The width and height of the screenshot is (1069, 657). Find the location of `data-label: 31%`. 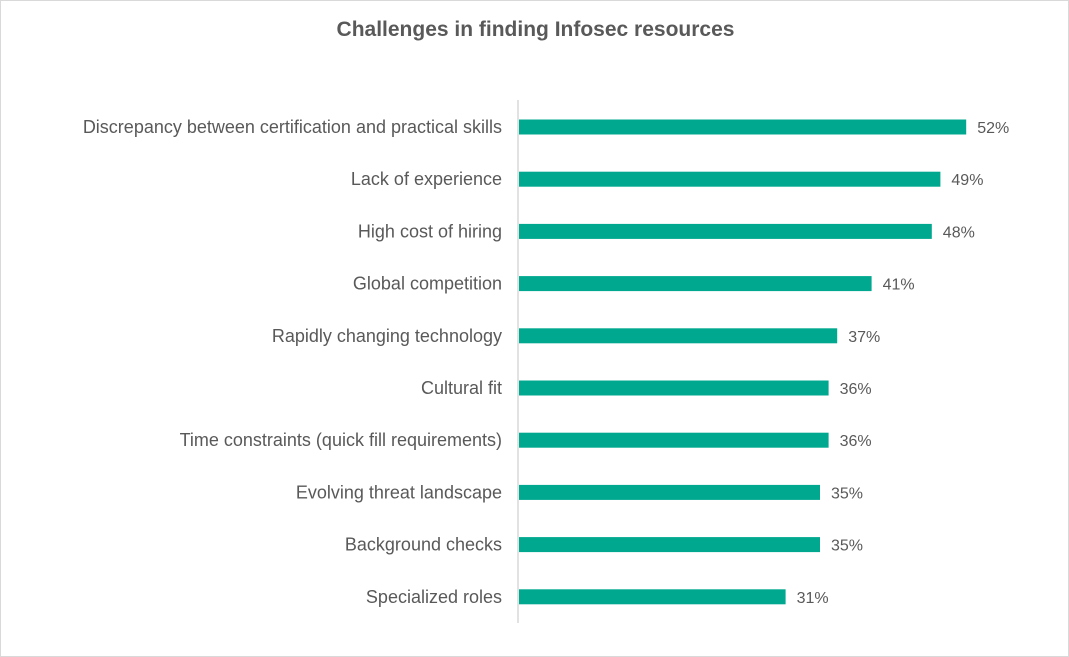

data-label: 31% is located at coordinates (813, 598).